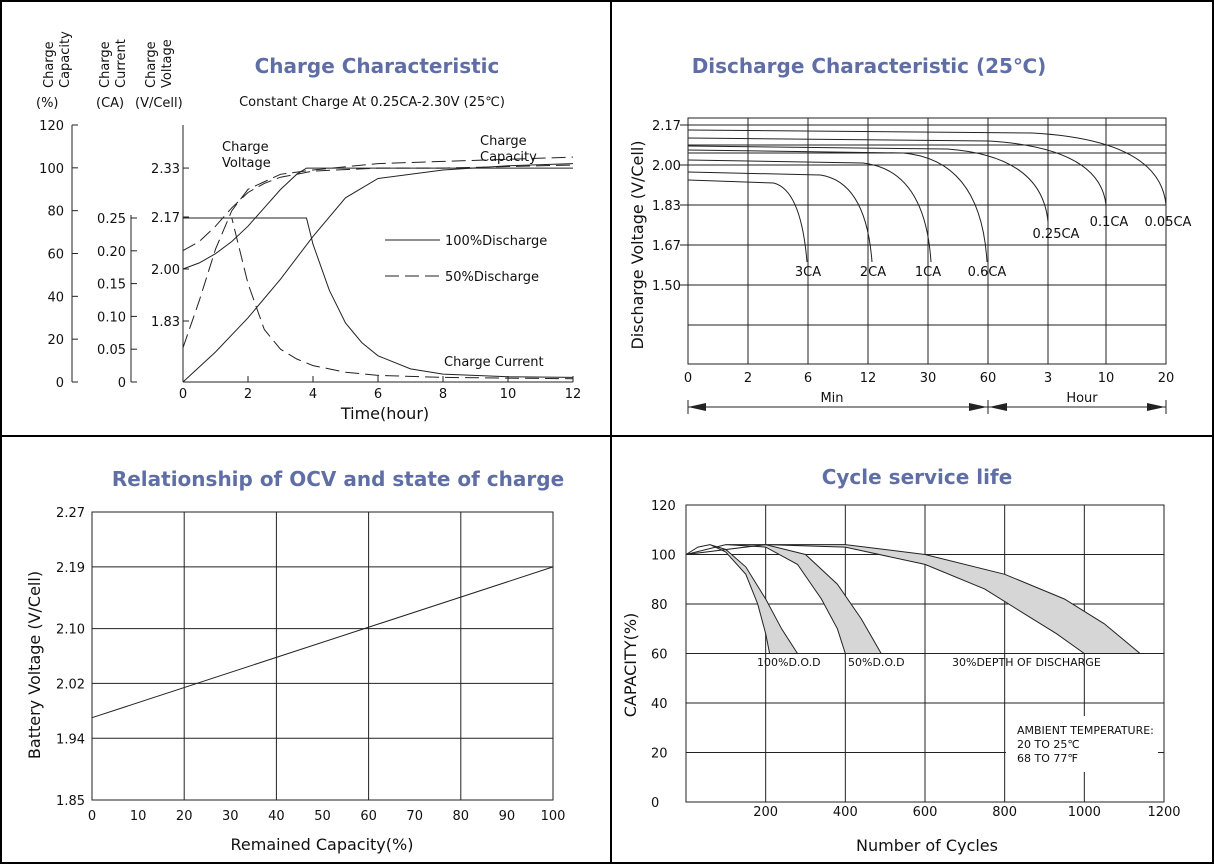 The image size is (1214, 864). I want to click on chart4-y-axis-label: CAPACITY(%), so click(630, 665).